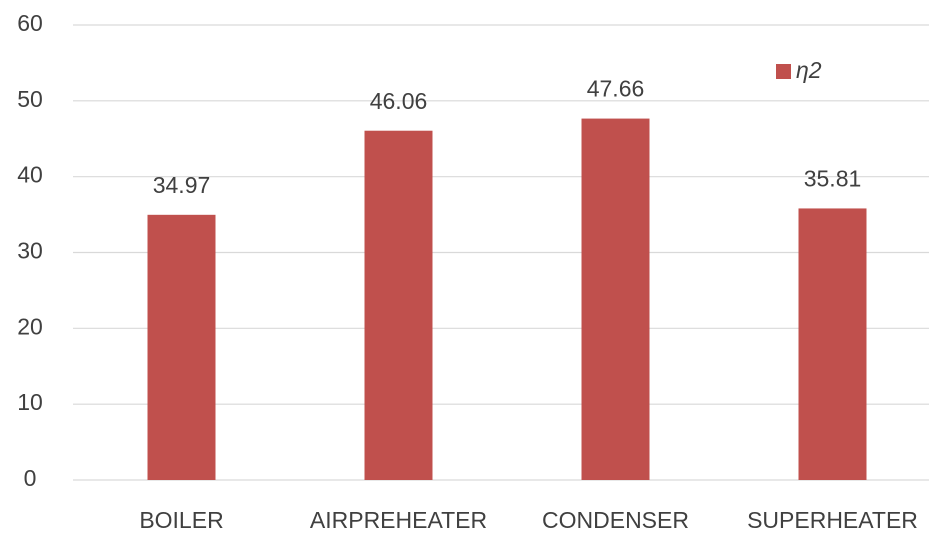  I want to click on data-label: 46.06, so click(399, 101).